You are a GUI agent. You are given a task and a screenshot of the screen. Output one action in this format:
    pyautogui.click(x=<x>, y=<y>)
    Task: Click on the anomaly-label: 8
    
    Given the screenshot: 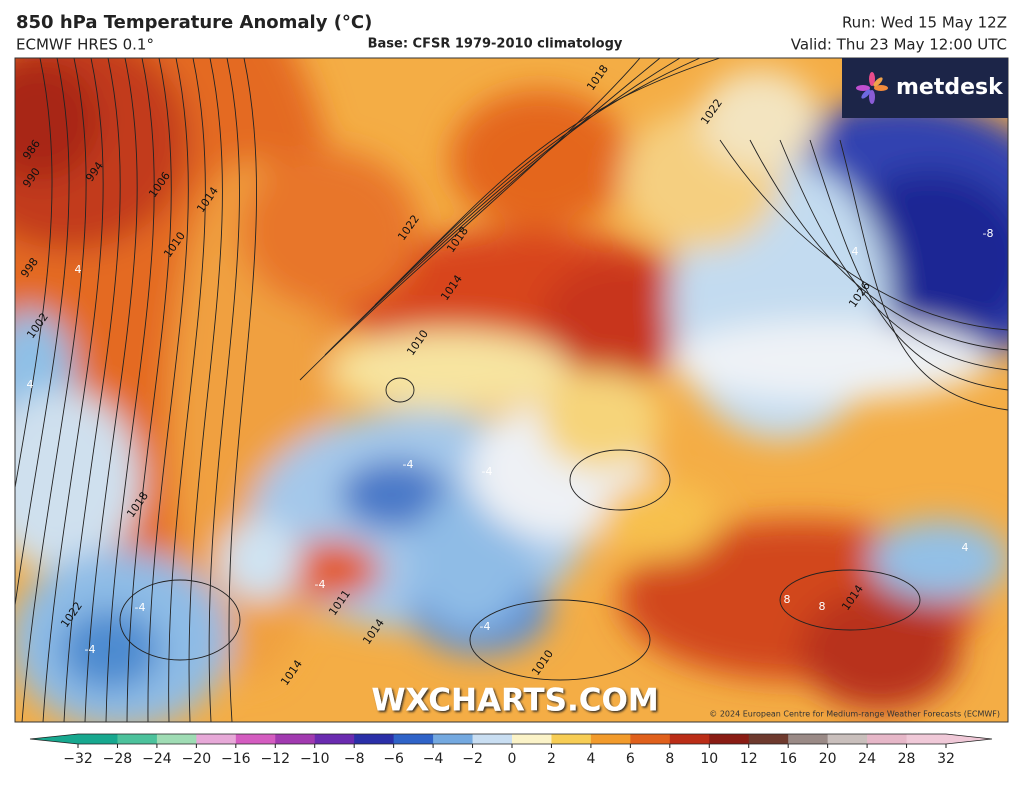 What is the action you would take?
    pyautogui.click(x=822, y=606)
    